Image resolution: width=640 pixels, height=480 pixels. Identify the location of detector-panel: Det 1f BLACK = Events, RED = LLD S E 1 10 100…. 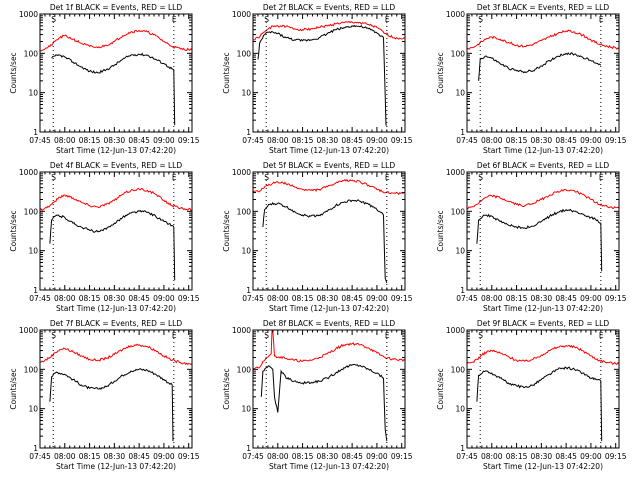
(104, 79).